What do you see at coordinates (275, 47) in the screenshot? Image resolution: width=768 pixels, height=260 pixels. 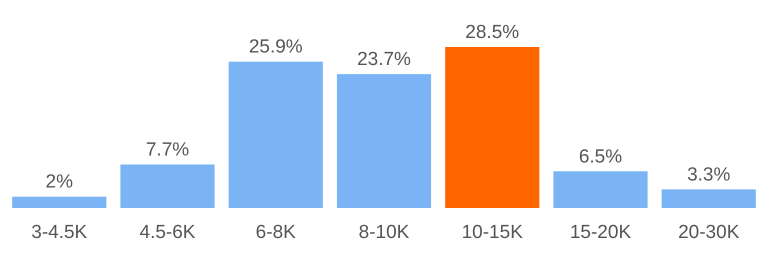 I see `data-label: 25.9%` at bounding box center [275, 47].